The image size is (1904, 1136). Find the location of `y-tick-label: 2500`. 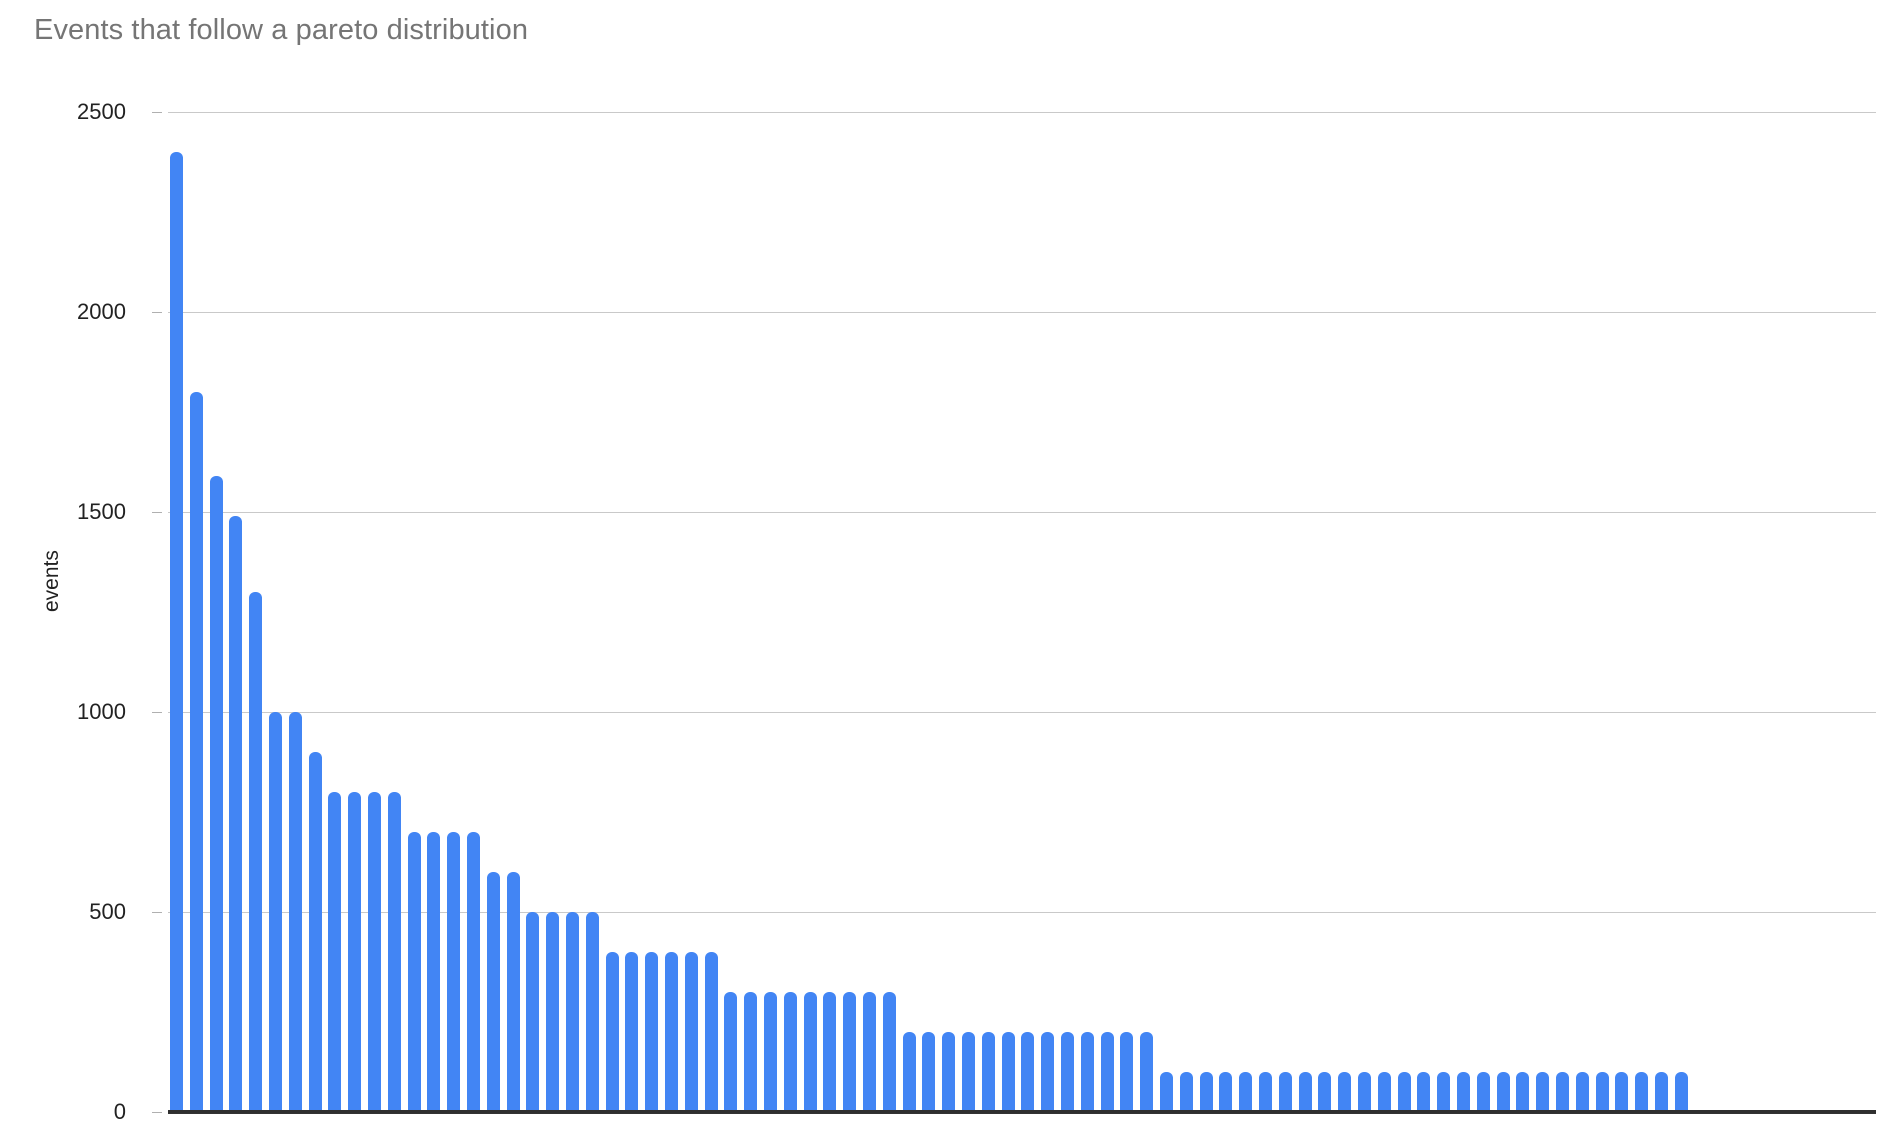

y-tick-label: 2500 is located at coordinates (101, 111).